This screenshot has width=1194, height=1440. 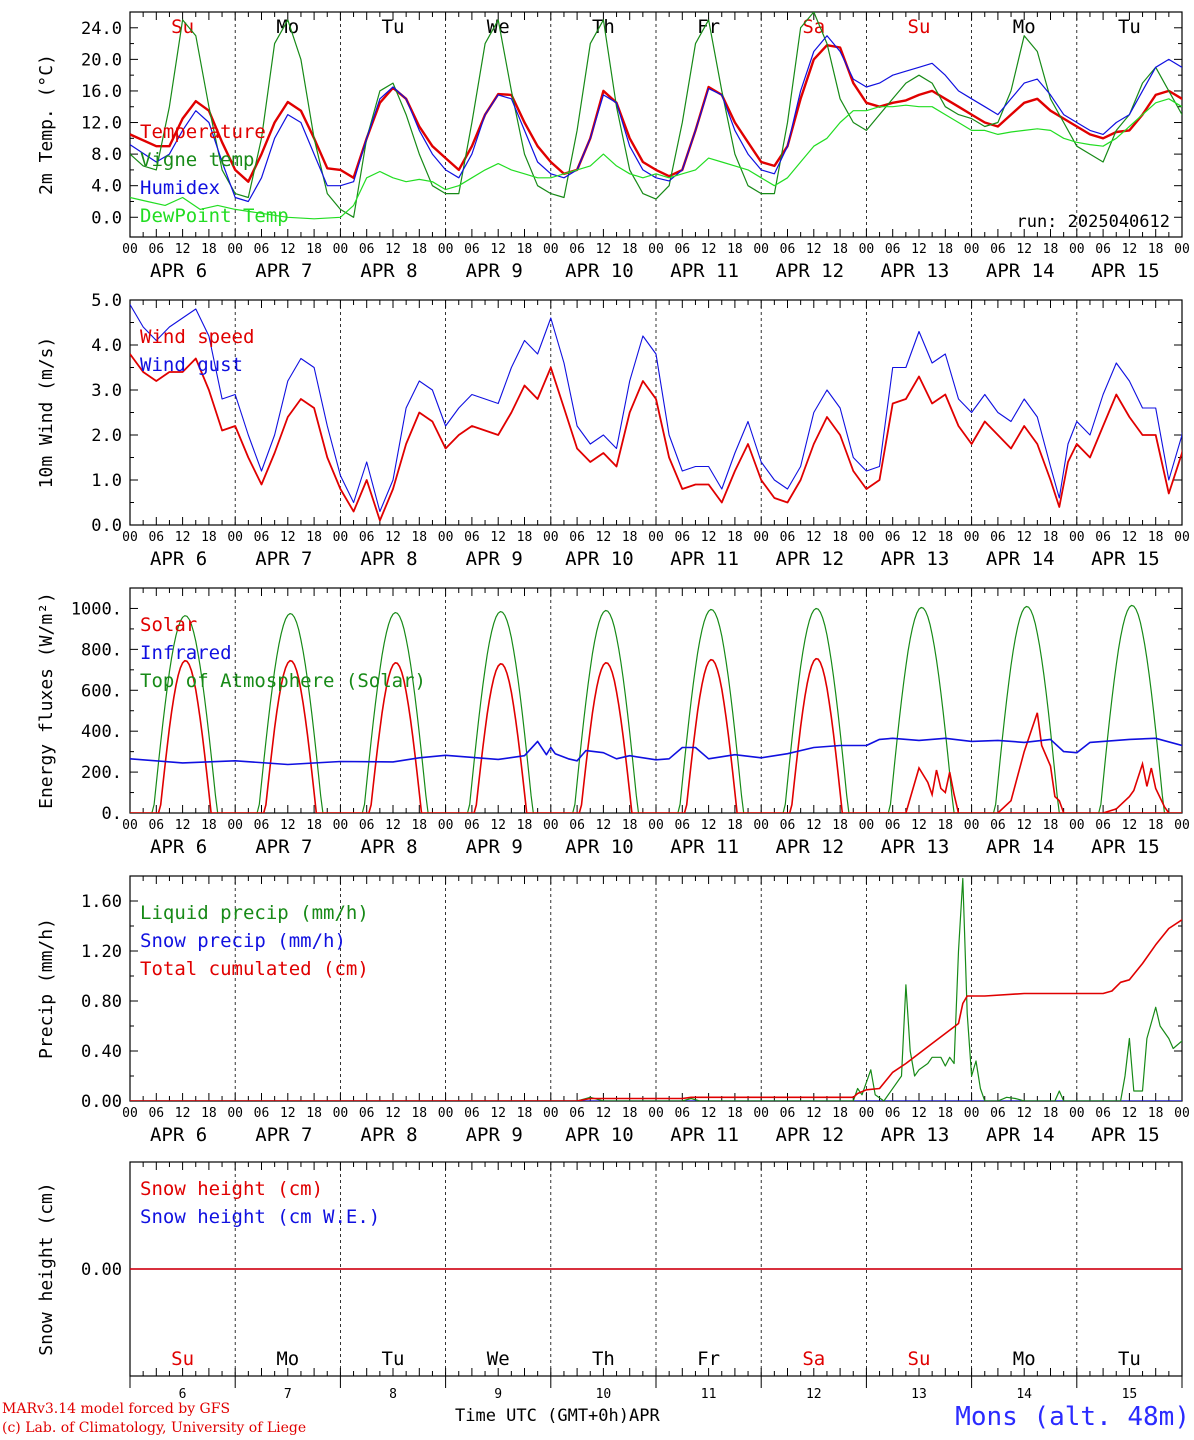 I want to click on weekday-label: Sa, so click(x=813, y=27).